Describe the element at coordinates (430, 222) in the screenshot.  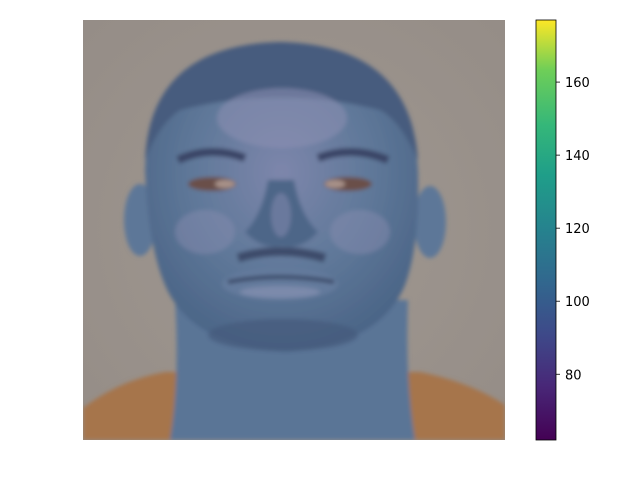
I see `right-ear` at that location.